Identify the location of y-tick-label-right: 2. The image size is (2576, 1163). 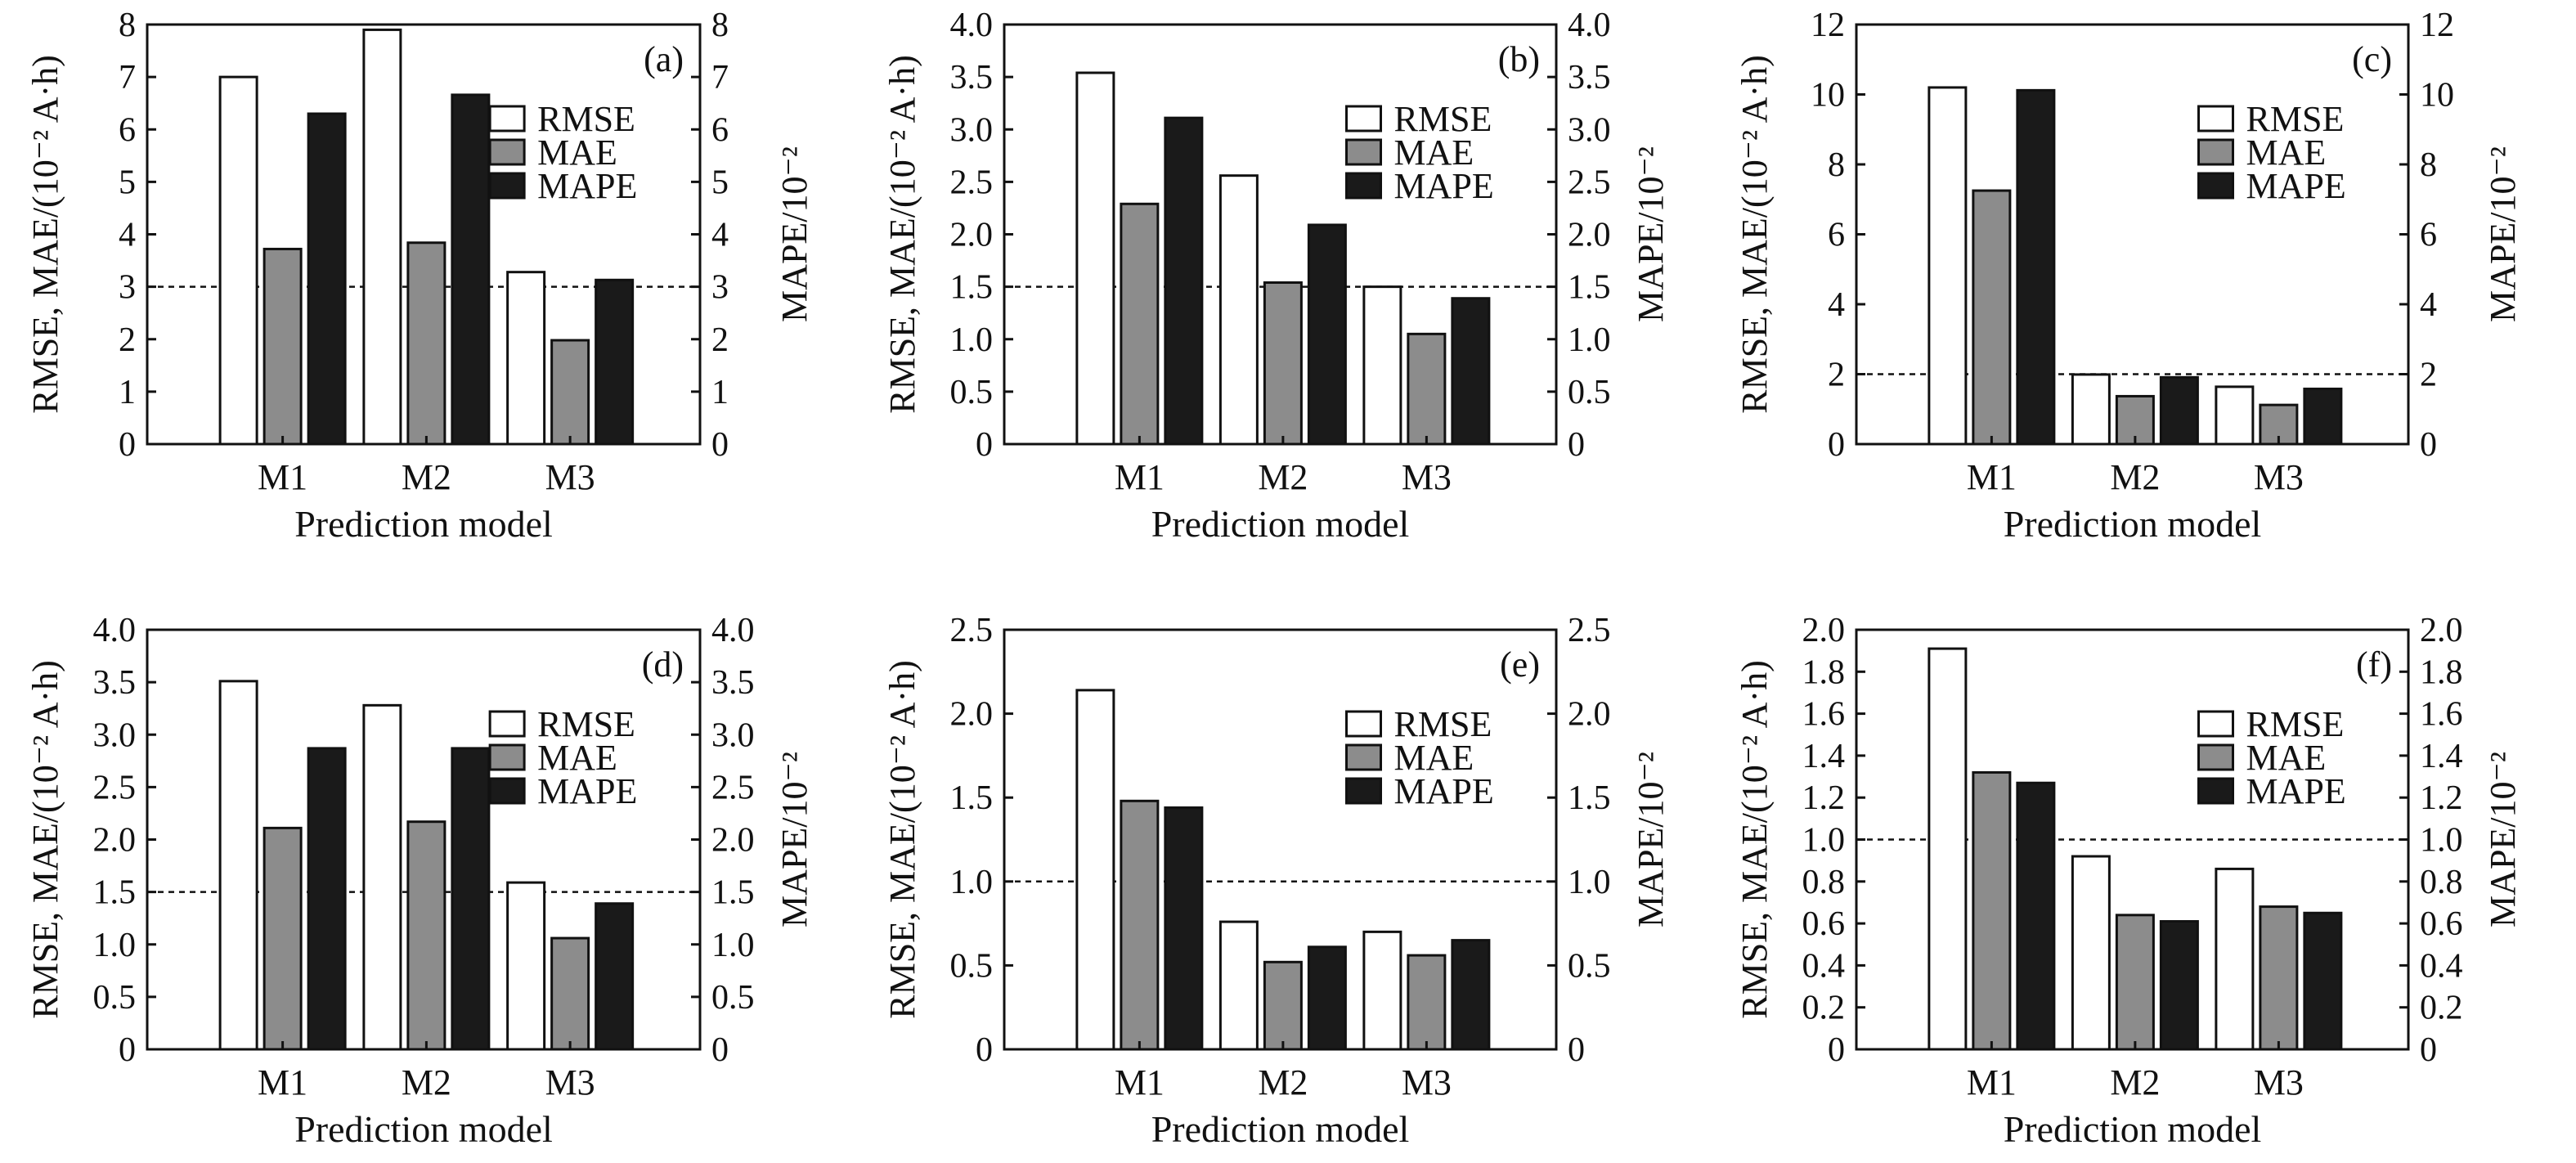
(720, 340).